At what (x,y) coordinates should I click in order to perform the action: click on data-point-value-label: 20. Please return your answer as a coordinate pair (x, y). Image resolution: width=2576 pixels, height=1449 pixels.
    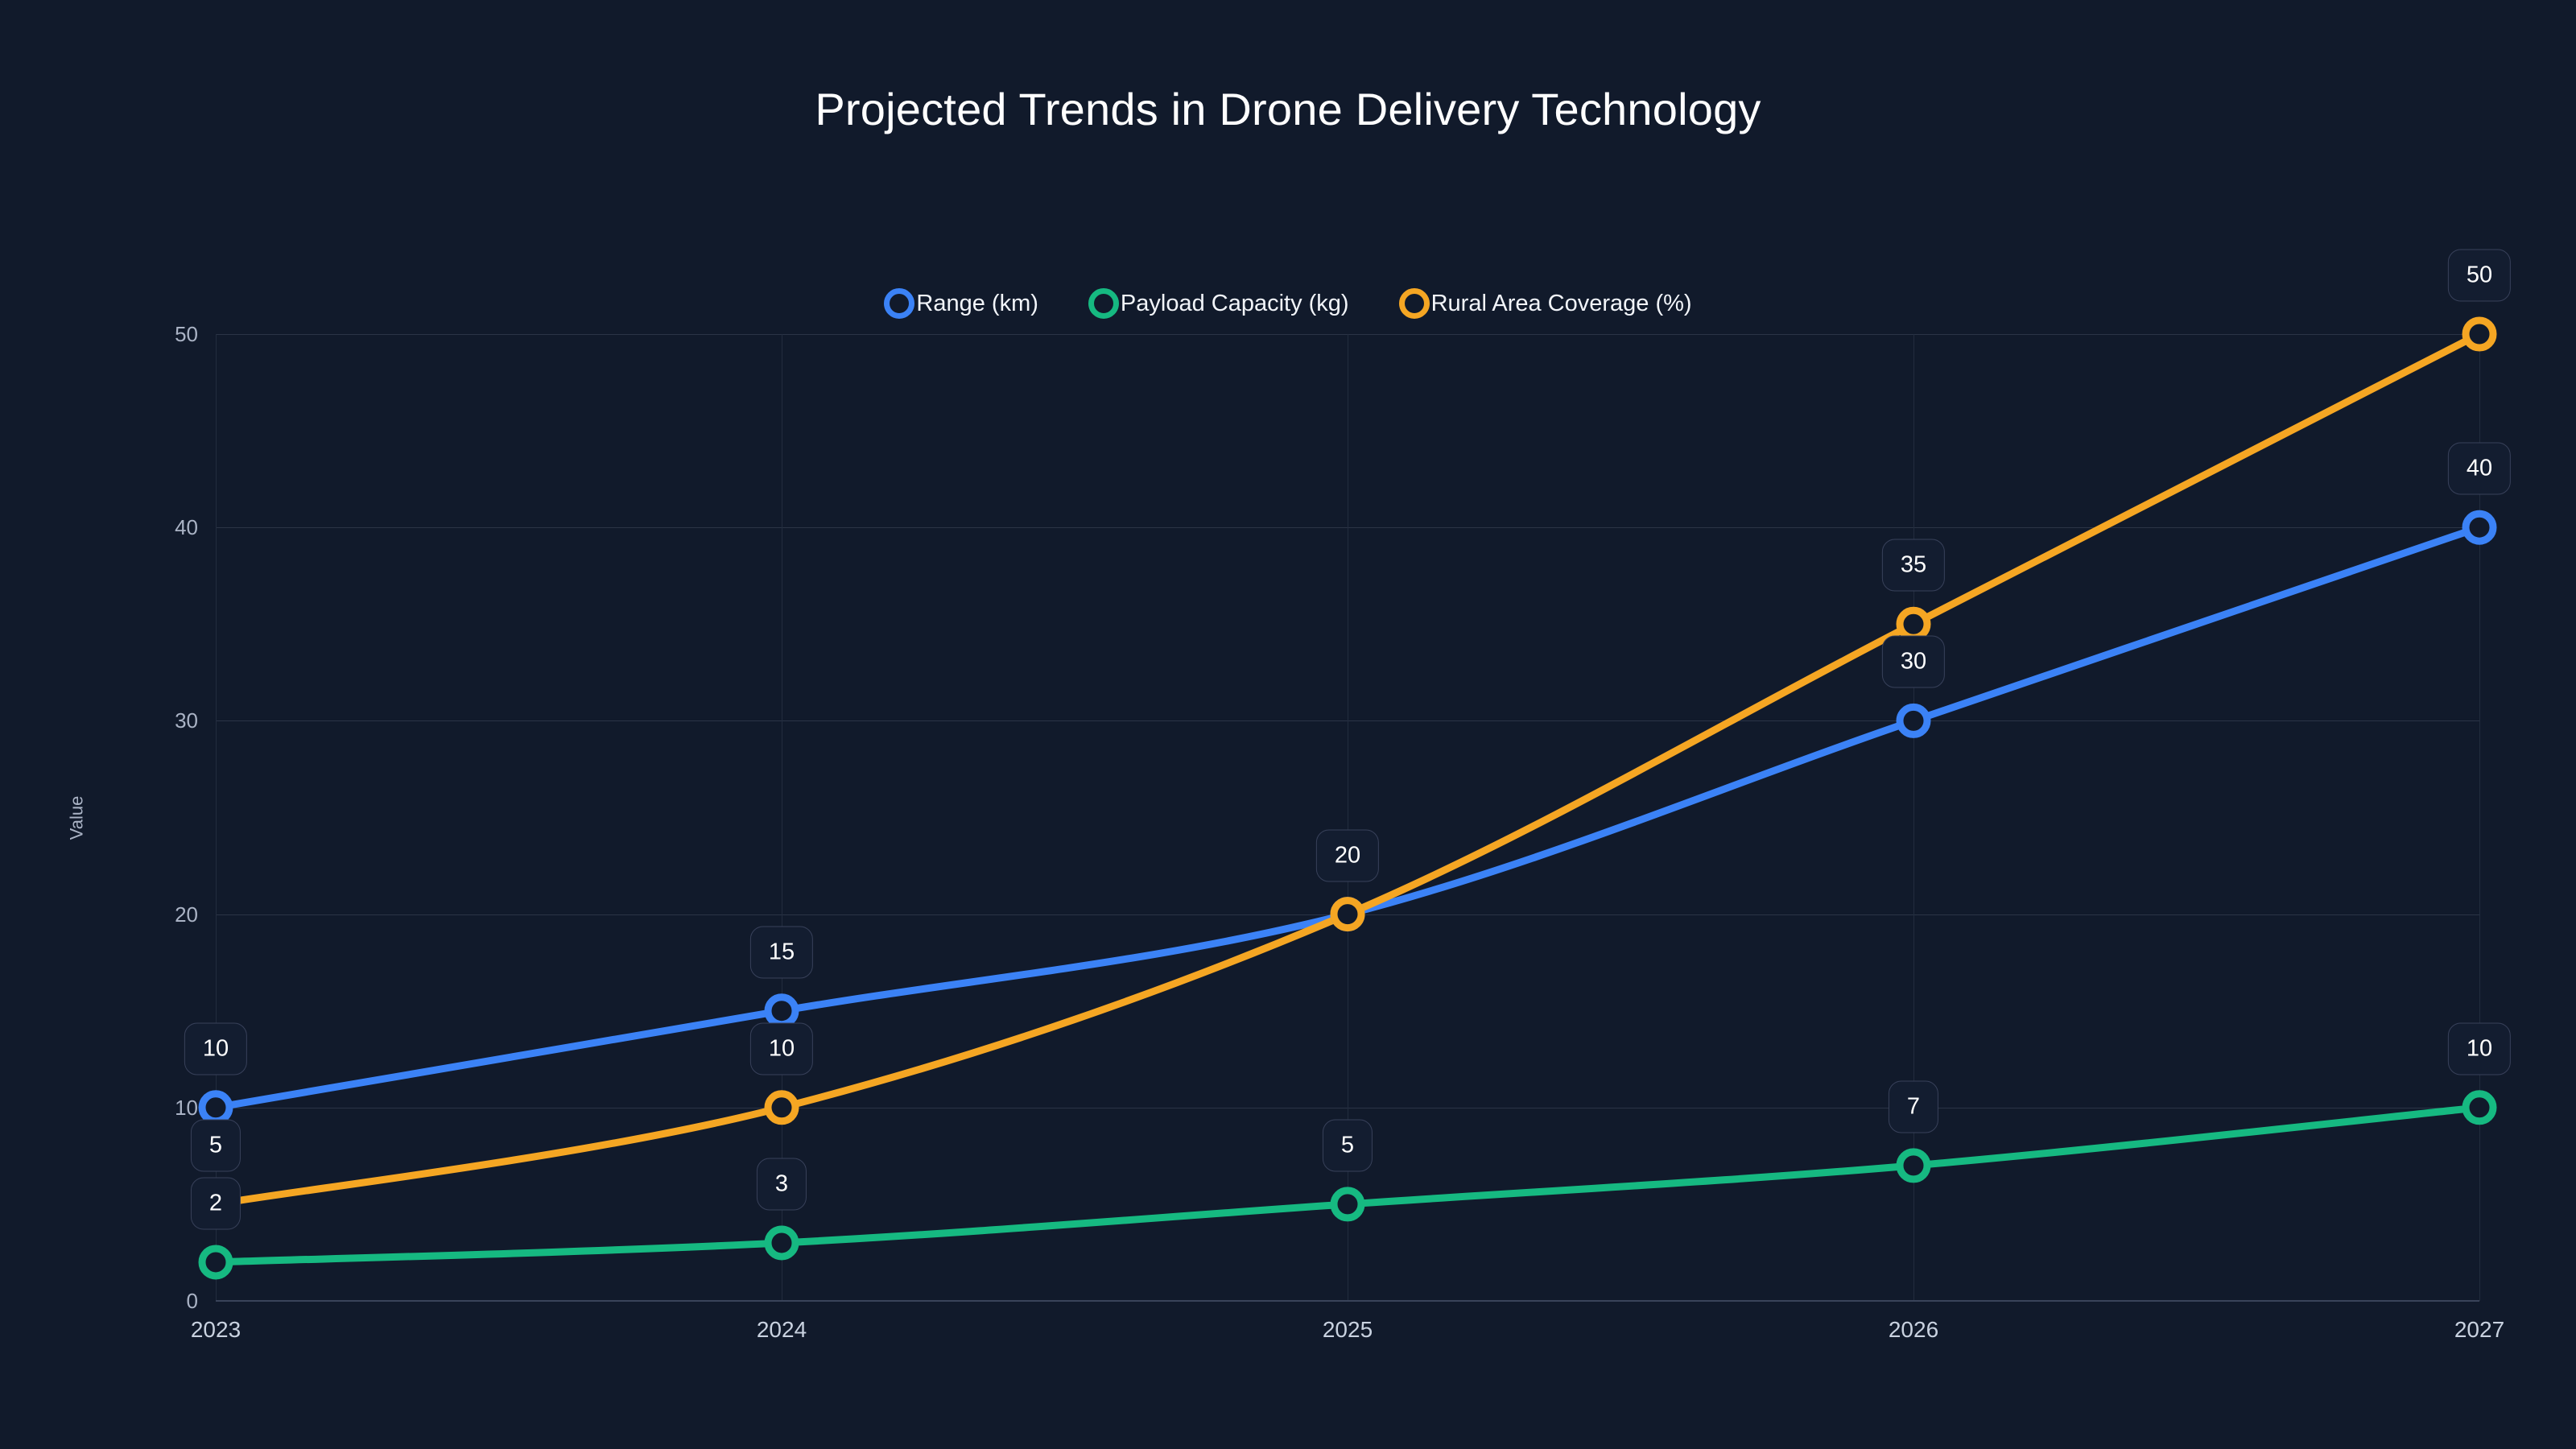
    Looking at the image, I should click on (1347, 855).